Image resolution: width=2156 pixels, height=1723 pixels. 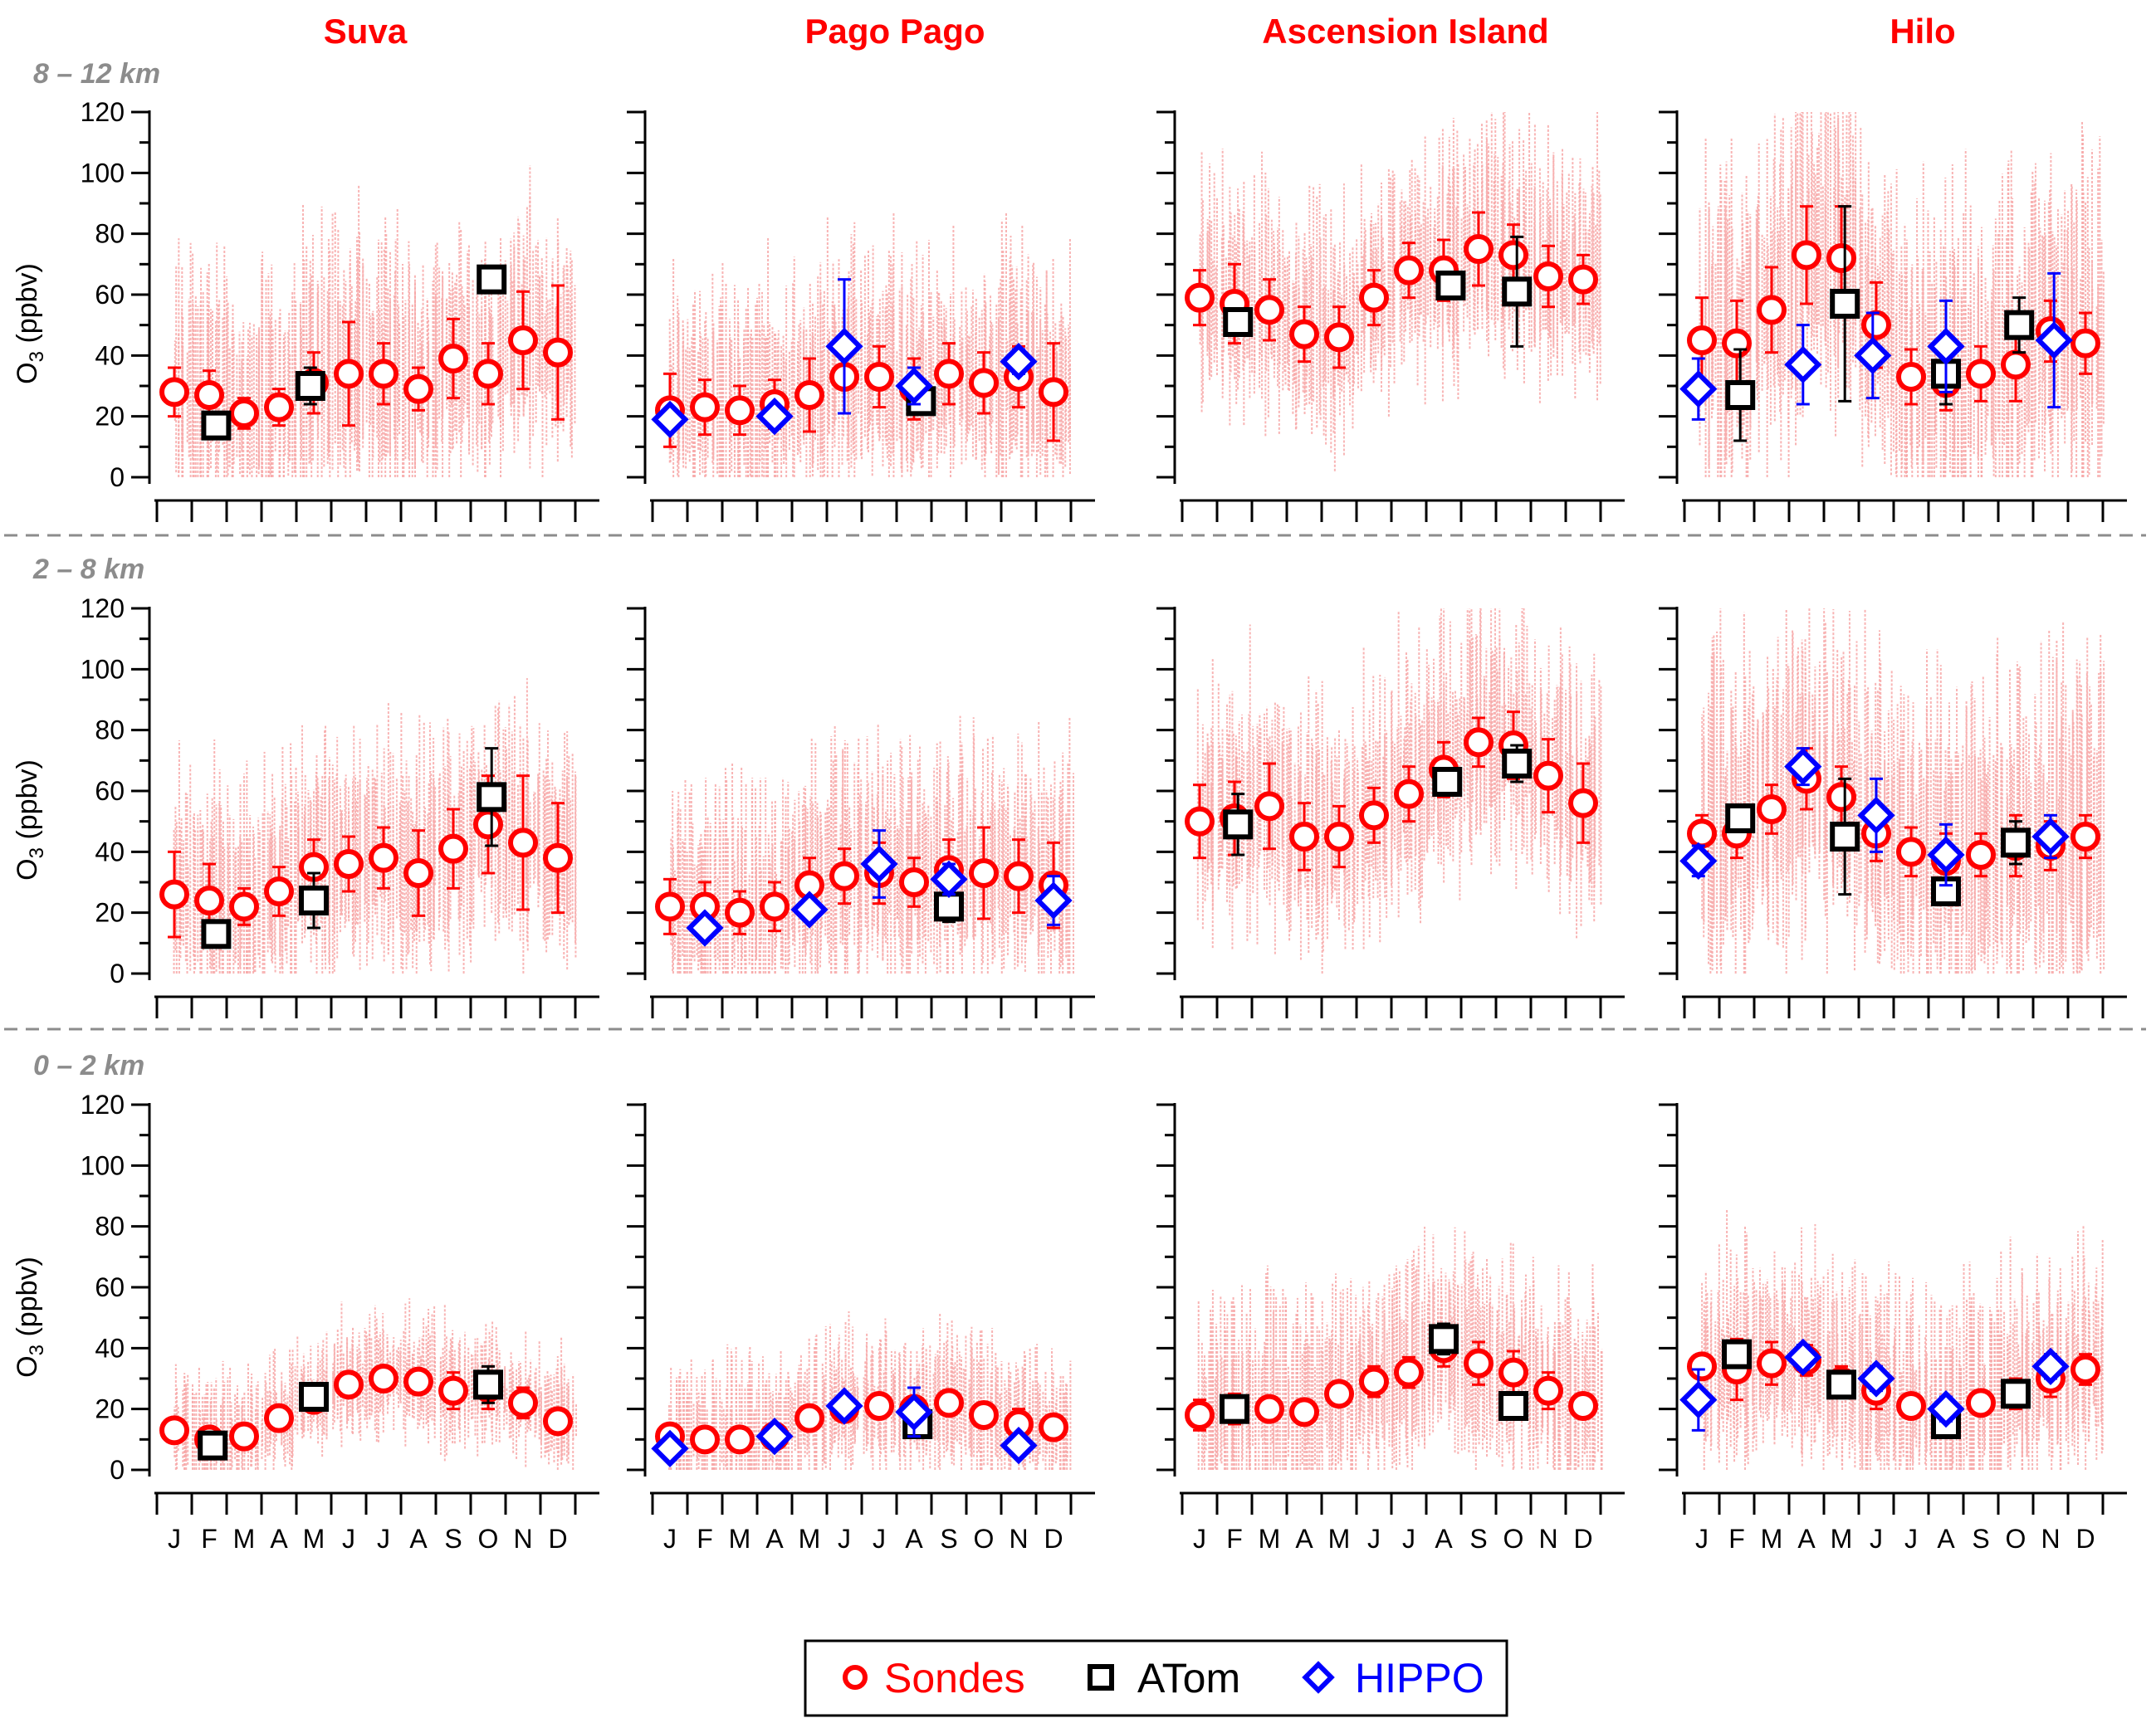 What do you see at coordinates (110, 851) in the screenshot?
I see `y-tick-label: 40` at bounding box center [110, 851].